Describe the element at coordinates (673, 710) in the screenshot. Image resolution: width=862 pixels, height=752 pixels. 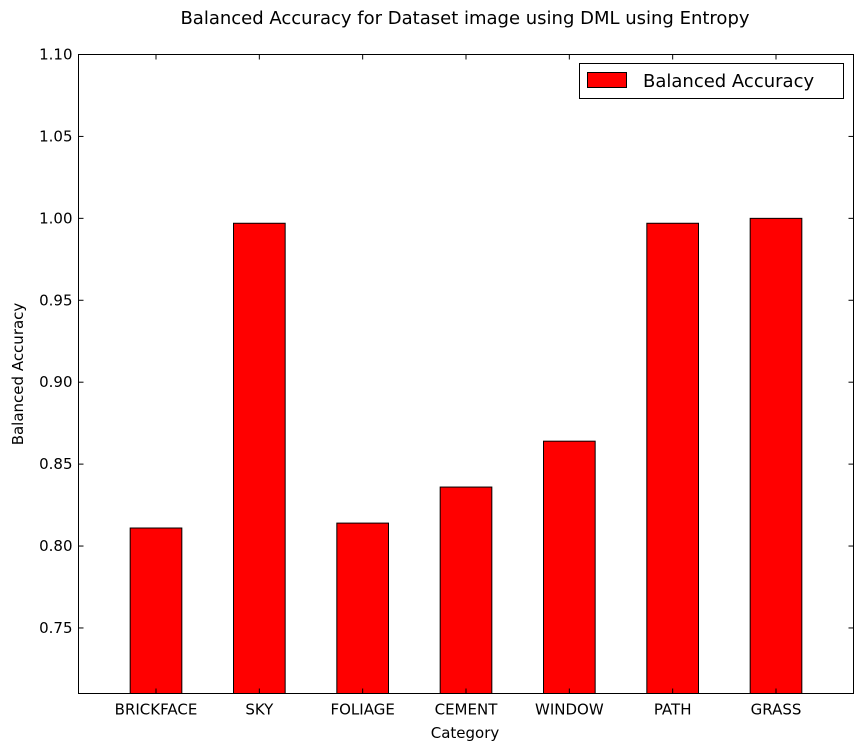
I see `x-tick-label: PATH` at that location.